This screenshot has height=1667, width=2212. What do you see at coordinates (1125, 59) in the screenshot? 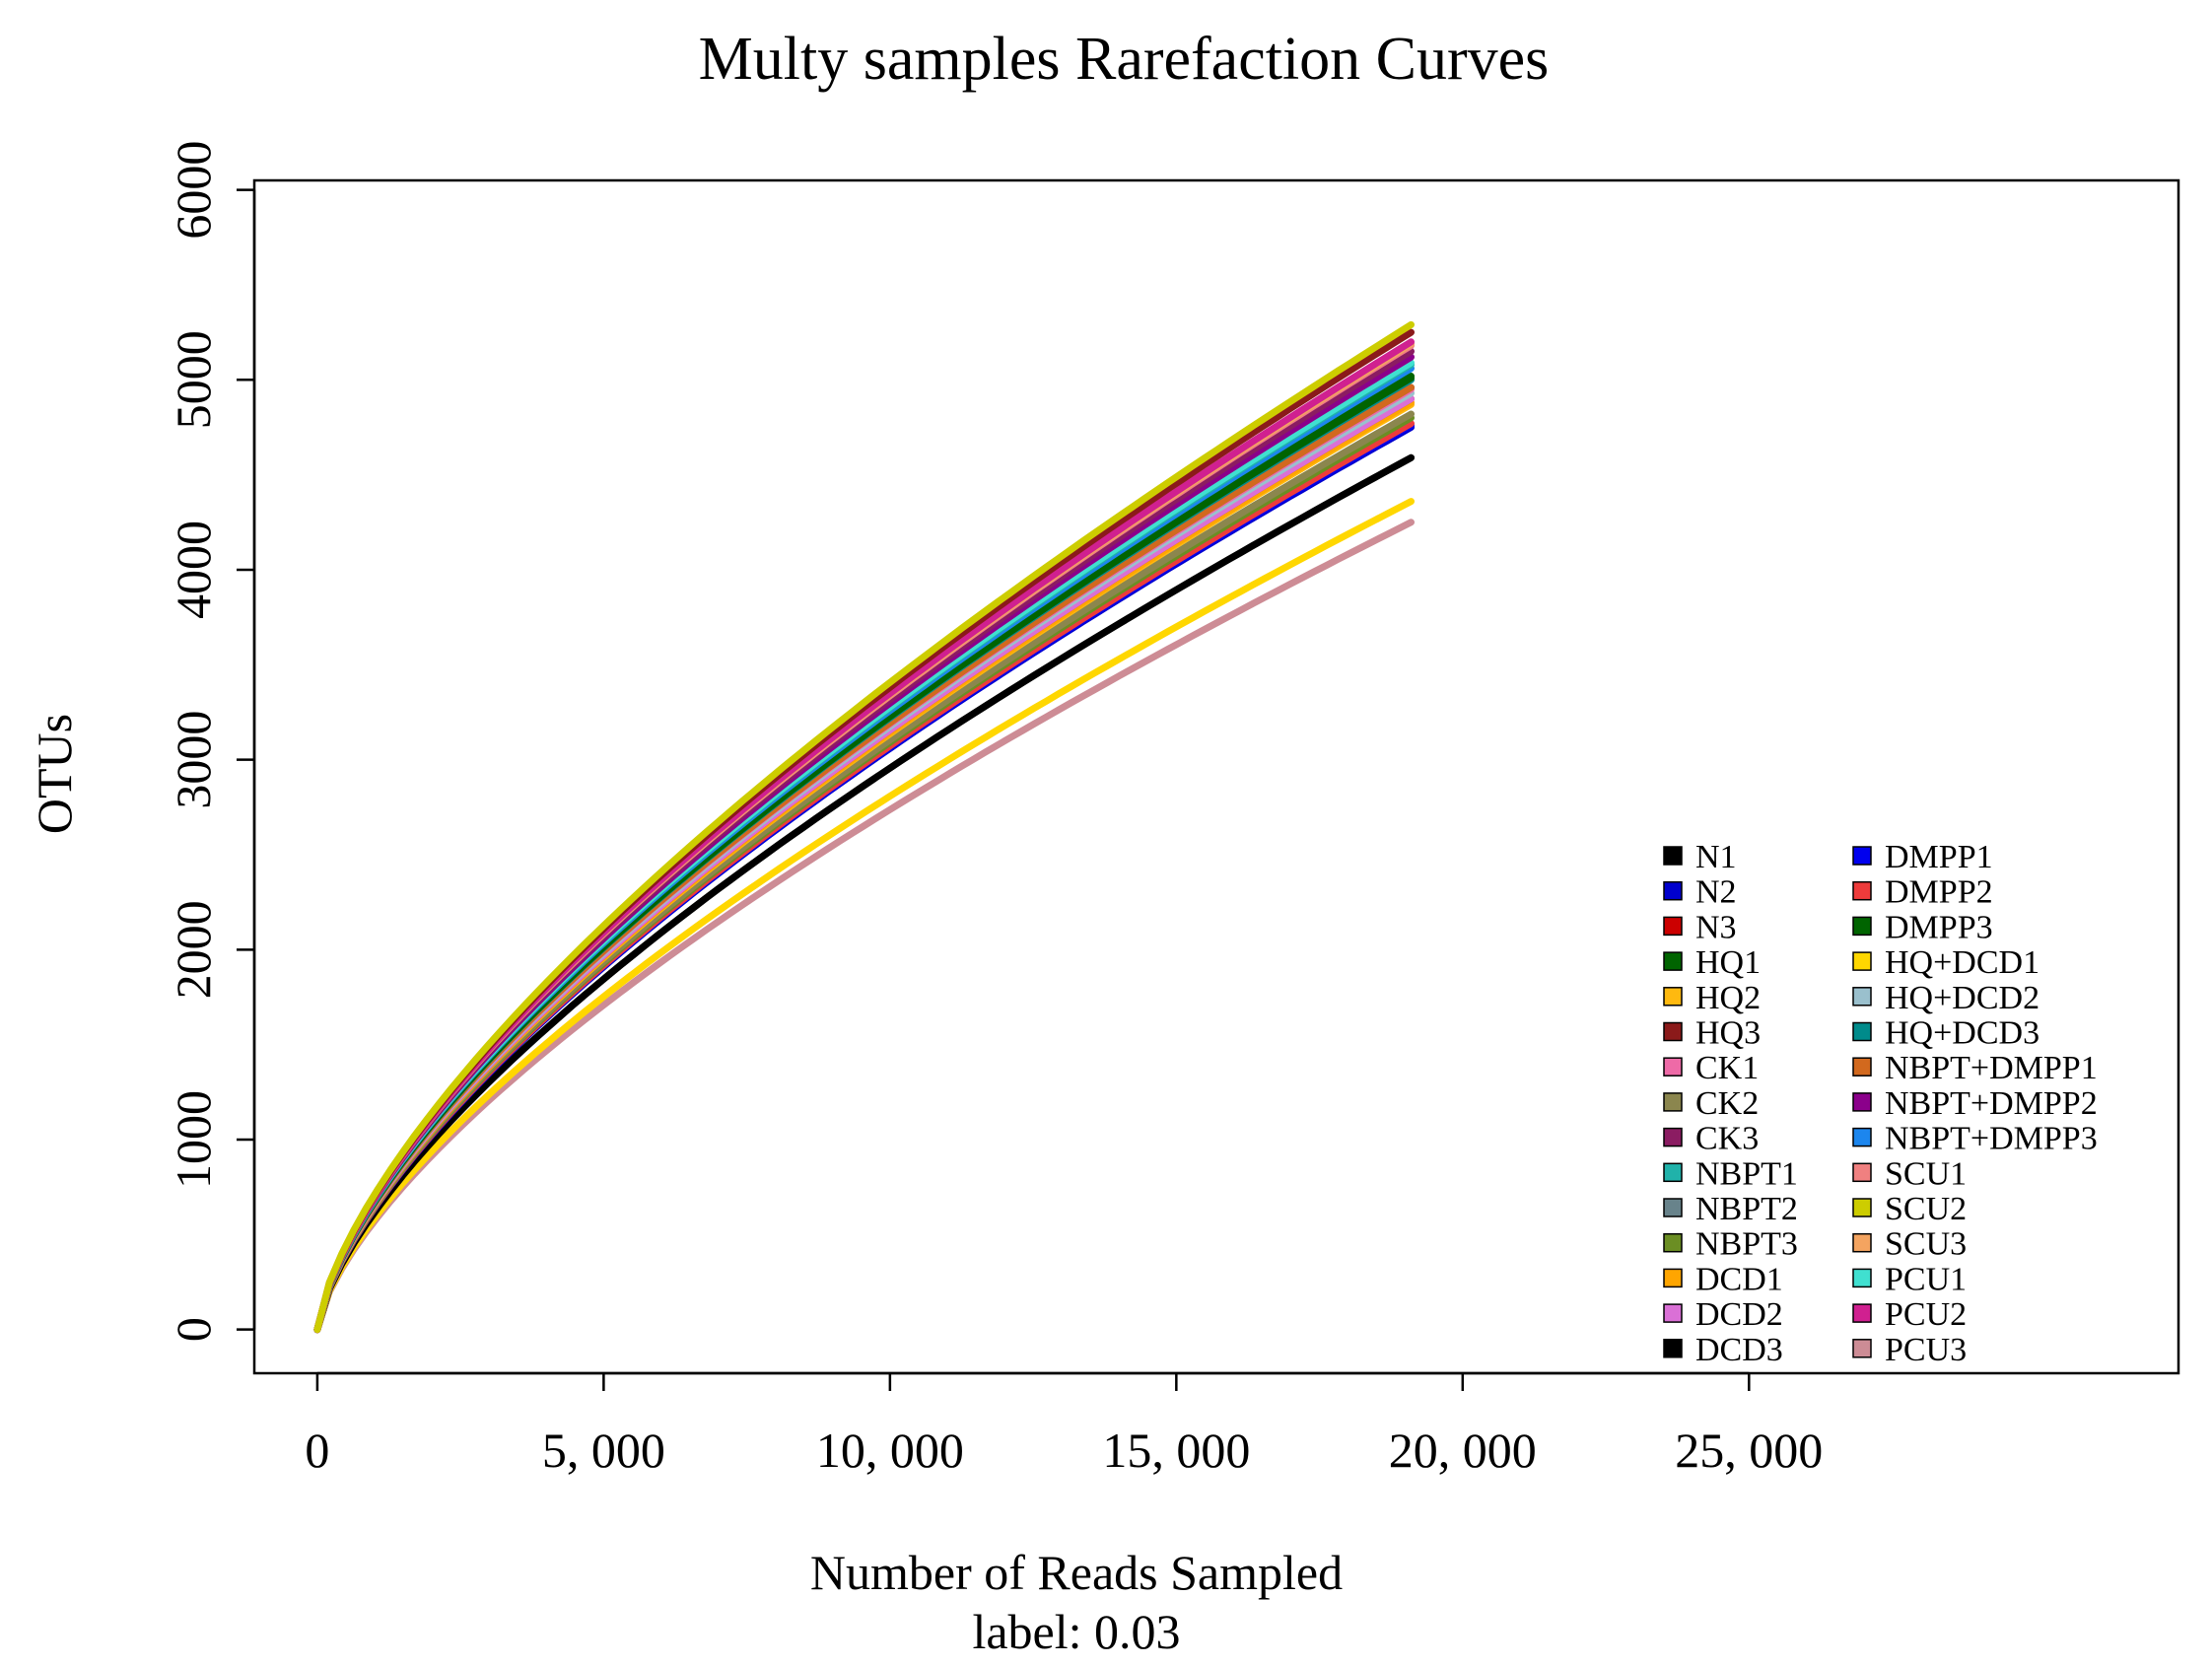
I see `chart-title: Multy samples Rarefaction Curves` at bounding box center [1125, 59].